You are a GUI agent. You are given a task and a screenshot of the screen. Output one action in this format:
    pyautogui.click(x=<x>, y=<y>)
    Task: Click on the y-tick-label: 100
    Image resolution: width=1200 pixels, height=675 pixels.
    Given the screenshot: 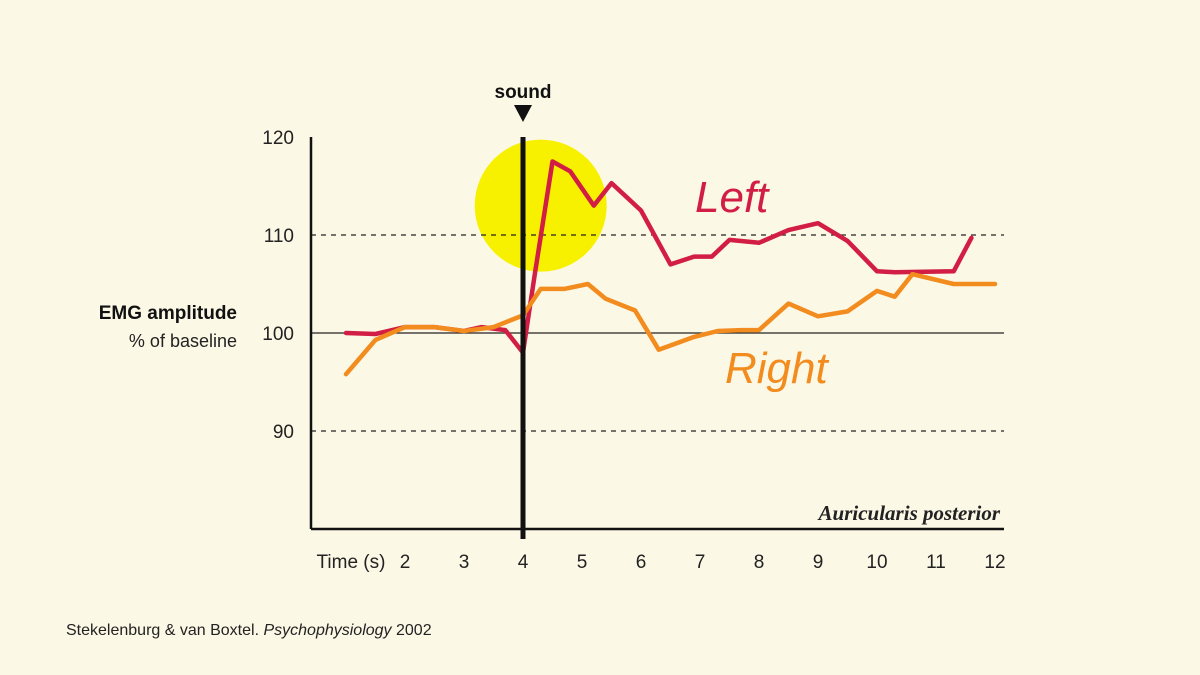 What is the action you would take?
    pyautogui.click(x=278, y=334)
    